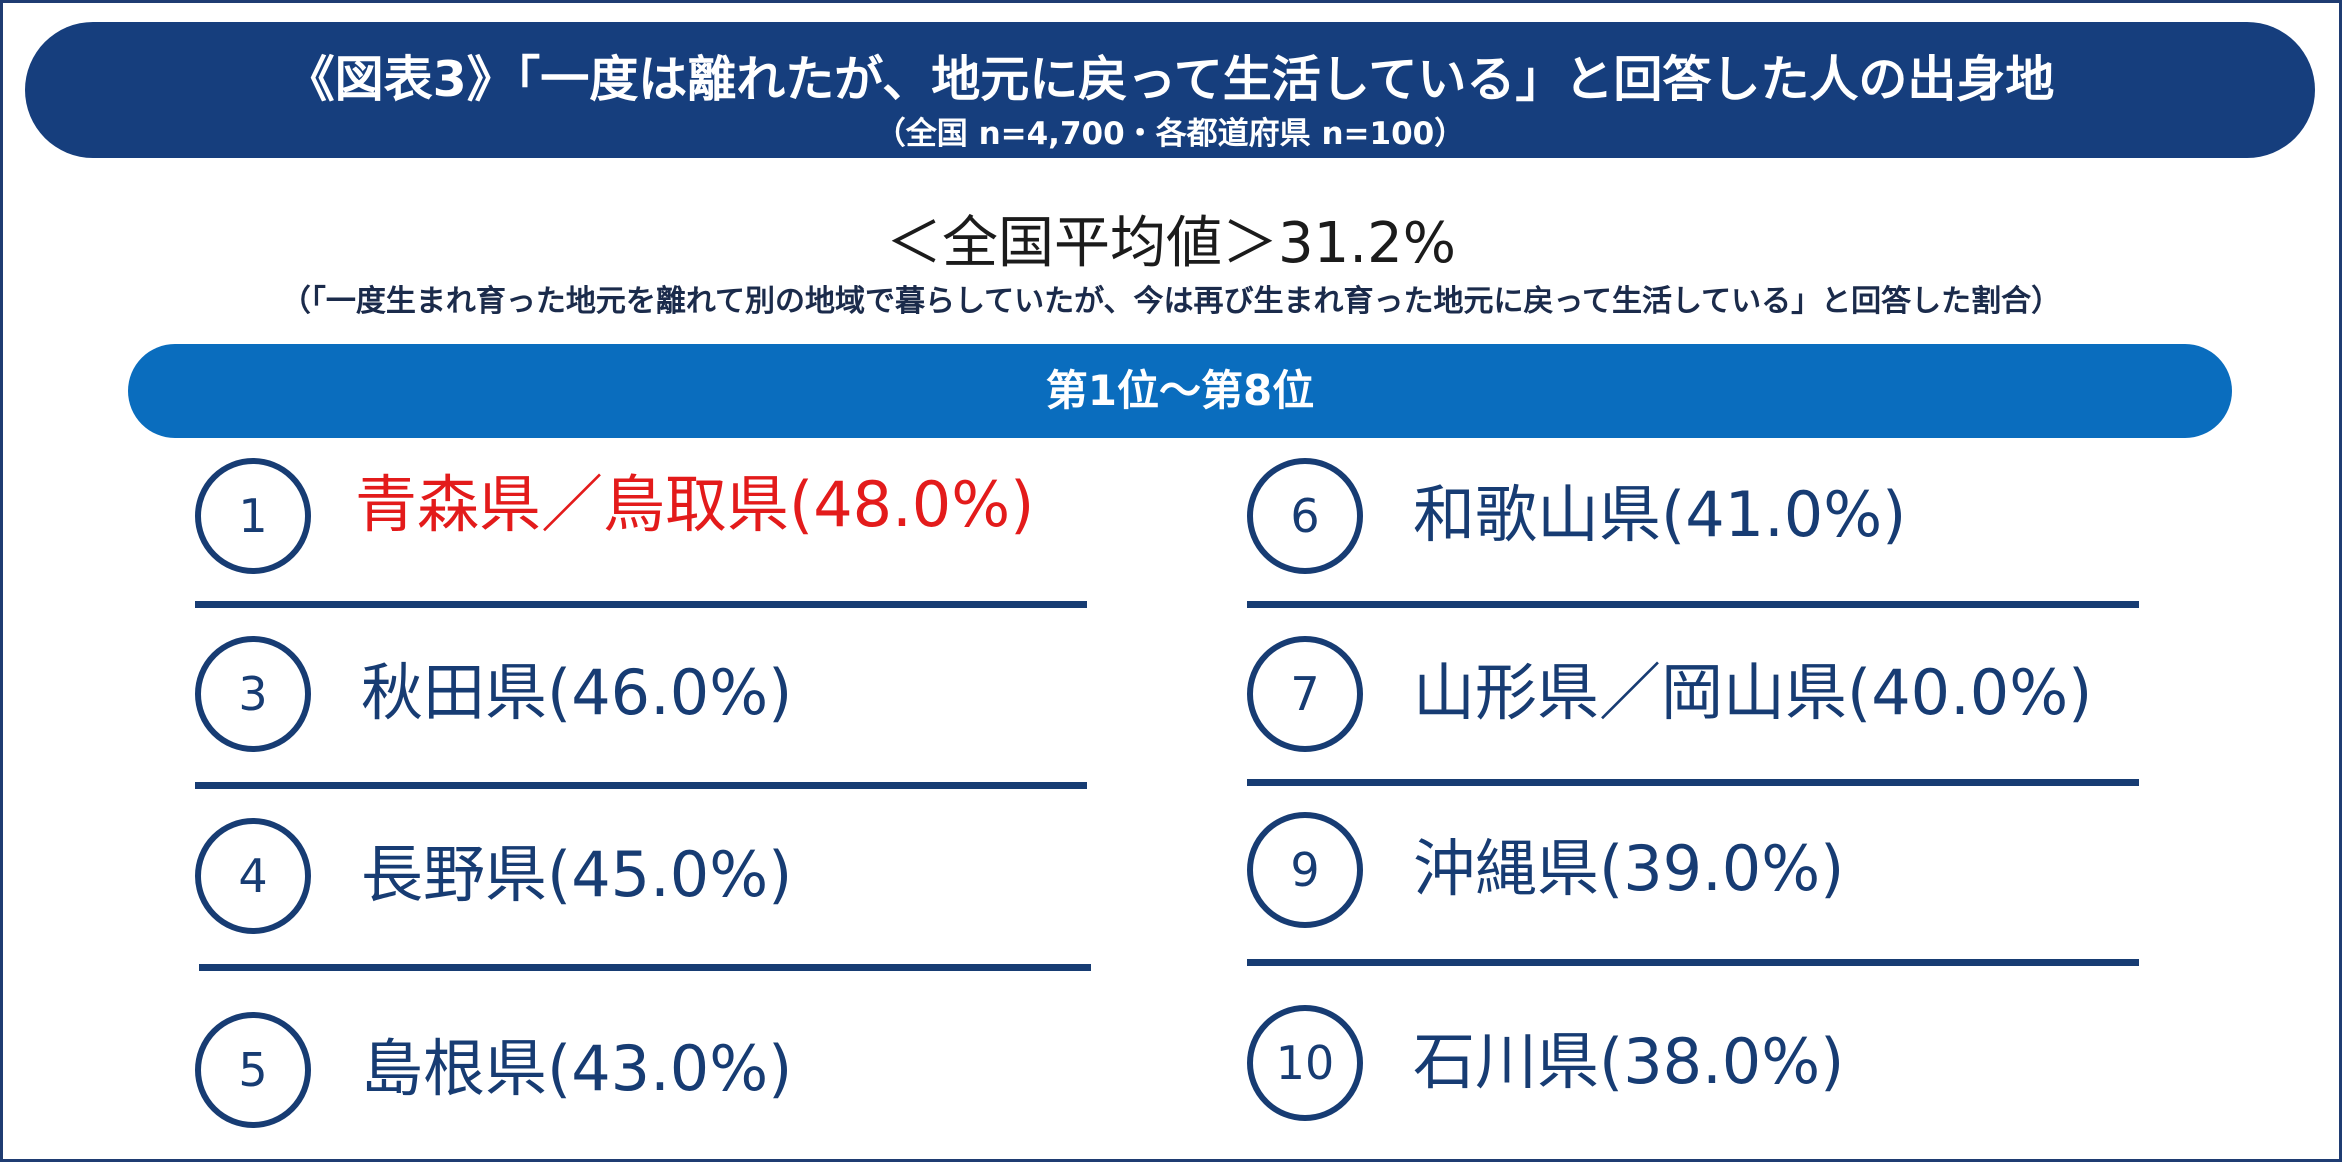 Image resolution: width=2342 pixels, height=1162 pixels. I want to click on rank-number-badge: 10, so click(1305, 1063).